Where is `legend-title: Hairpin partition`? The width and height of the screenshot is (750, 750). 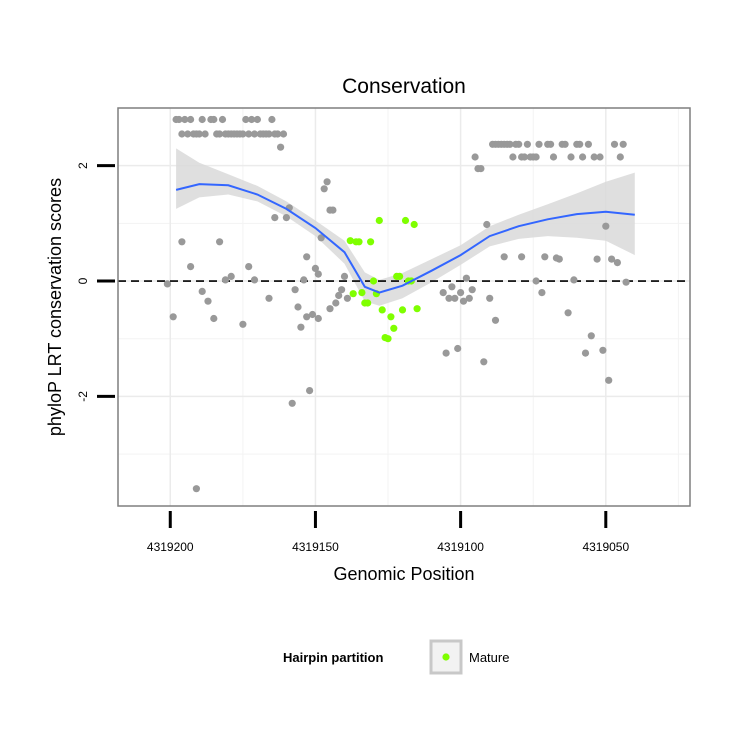
legend-title: Hairpin partition is located at coordinates (333, 657).